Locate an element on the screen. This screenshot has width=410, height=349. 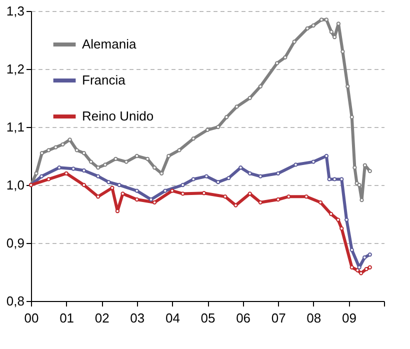
x-tick-label: 01 is located at coordinates (67, 318).